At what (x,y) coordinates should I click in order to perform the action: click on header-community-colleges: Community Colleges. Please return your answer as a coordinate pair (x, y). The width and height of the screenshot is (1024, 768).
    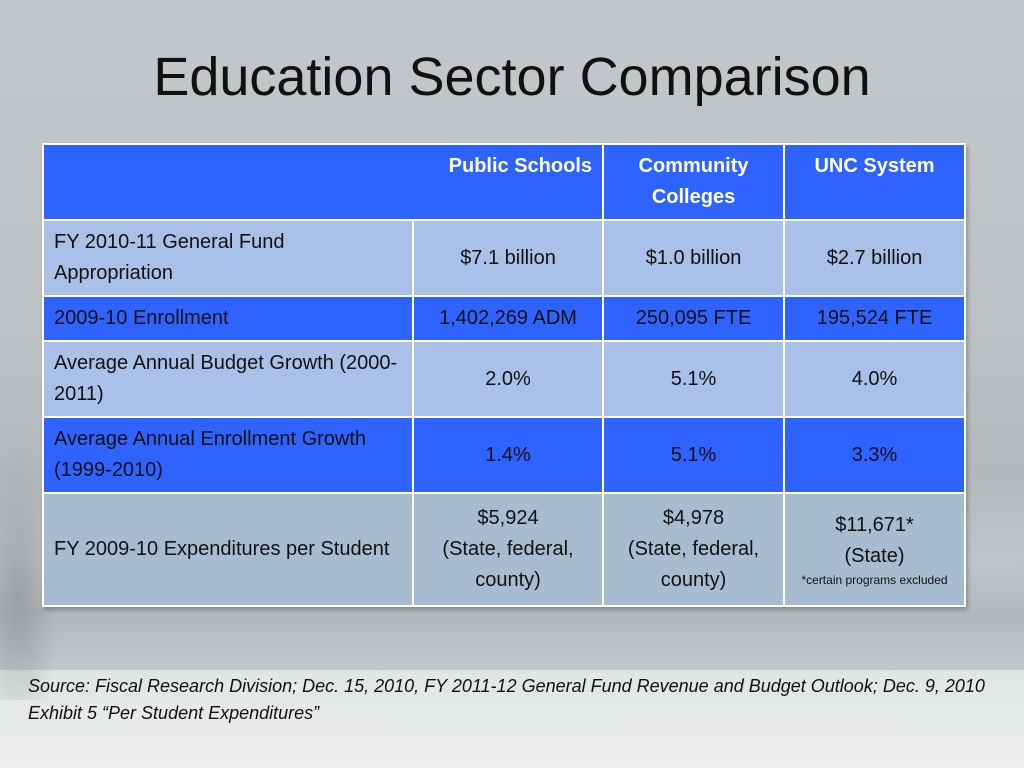
    Looking at the image, I should click on (694, 182).